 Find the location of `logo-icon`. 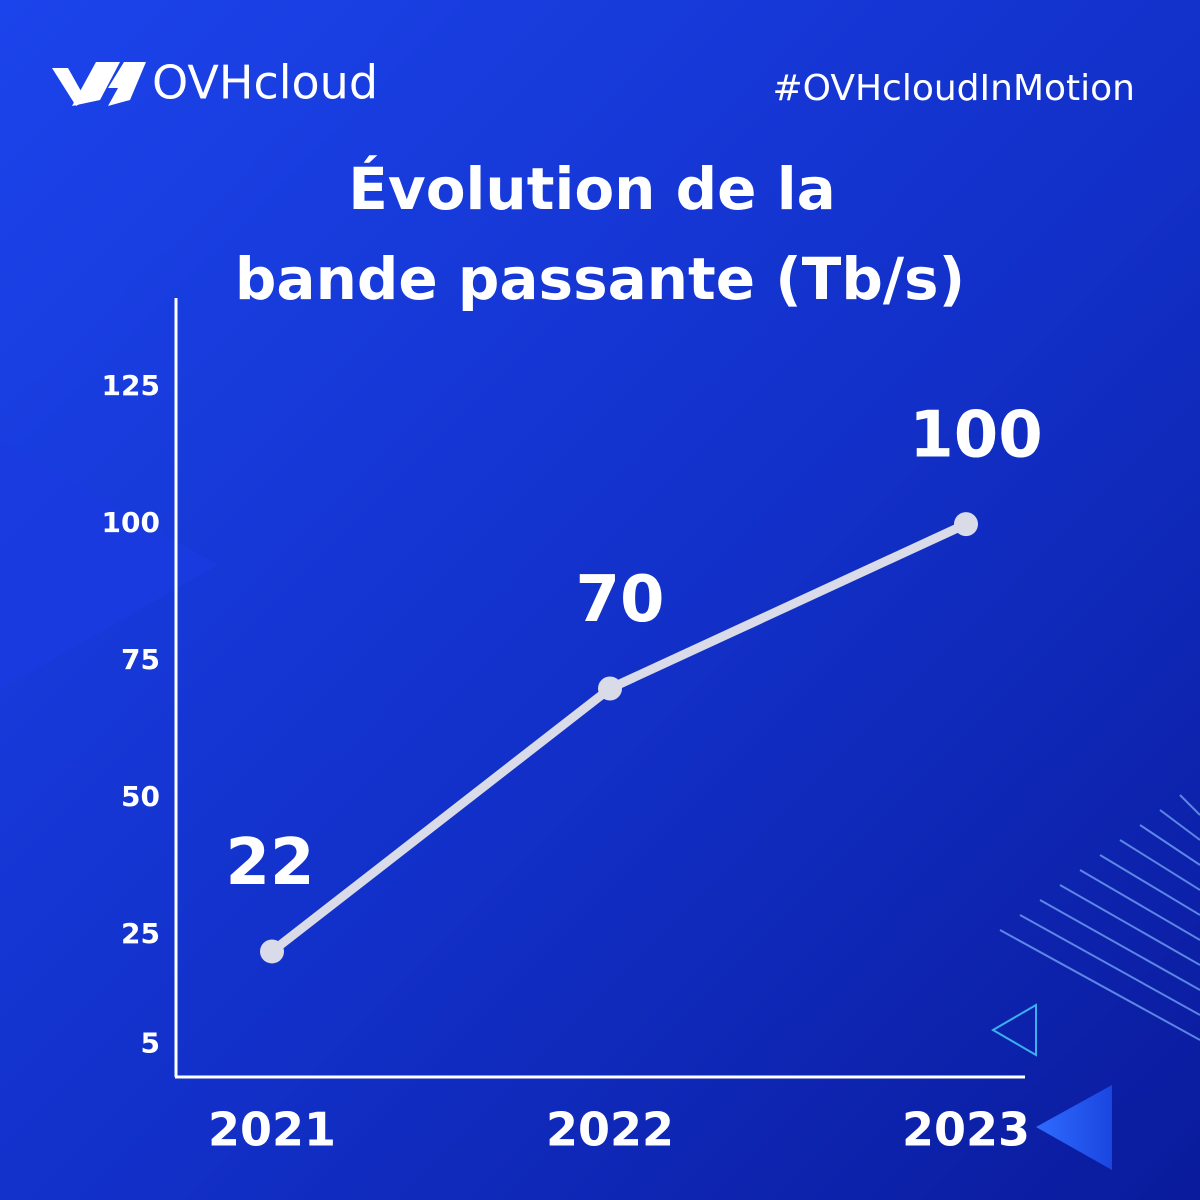

logo-icon is located at coordinates (99, 84).